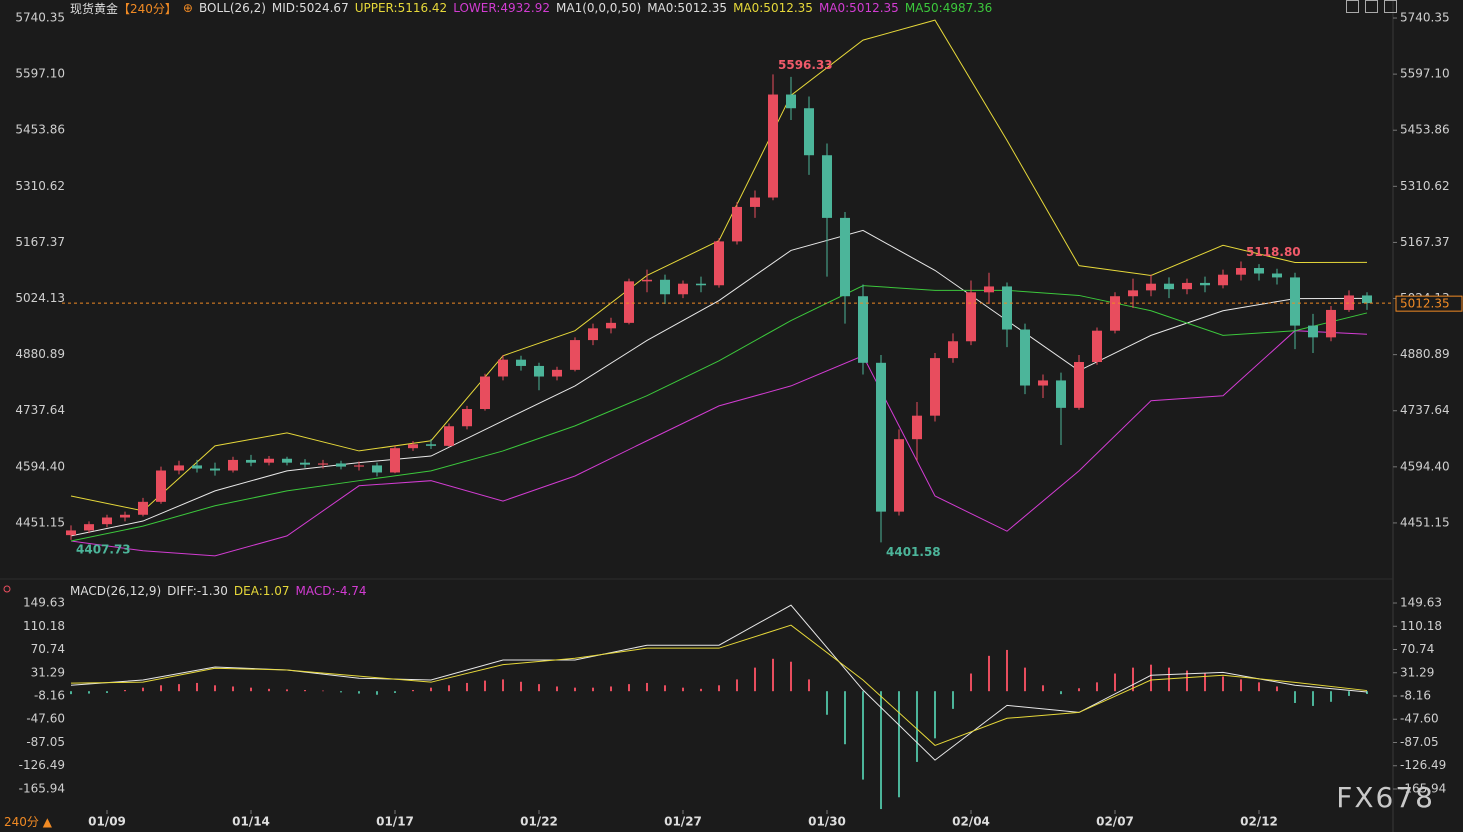 The width and height of the screenshot is (1463, 832). I want to click on last-price-box, so click(1429, 303).